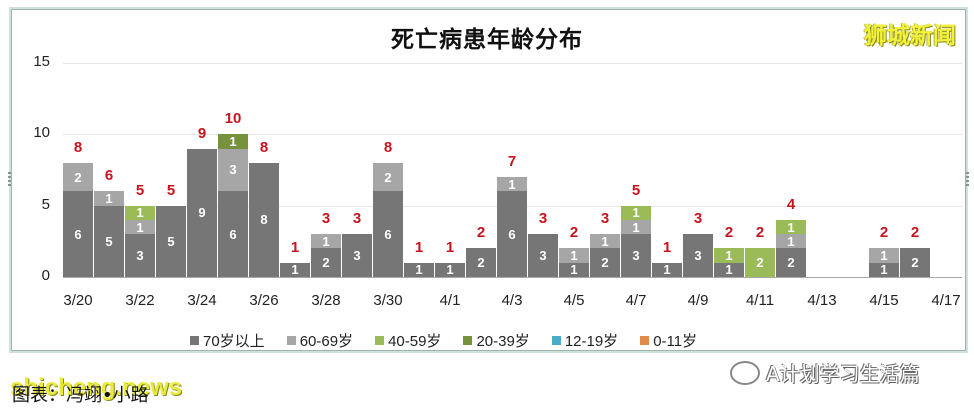  I want to click on legend-item: 20-39岁, so click(496, 340).